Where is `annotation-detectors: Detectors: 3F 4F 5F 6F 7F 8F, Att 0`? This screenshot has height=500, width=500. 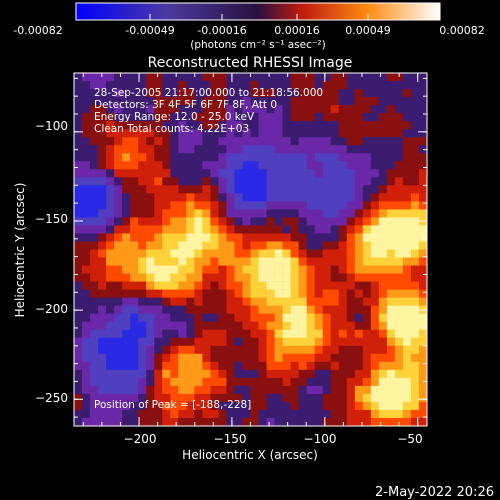 annotation-detectors: Detectors: 3F 4F 5F 6F 7F 8F, Att 0 is located at coordinates (185, 105).